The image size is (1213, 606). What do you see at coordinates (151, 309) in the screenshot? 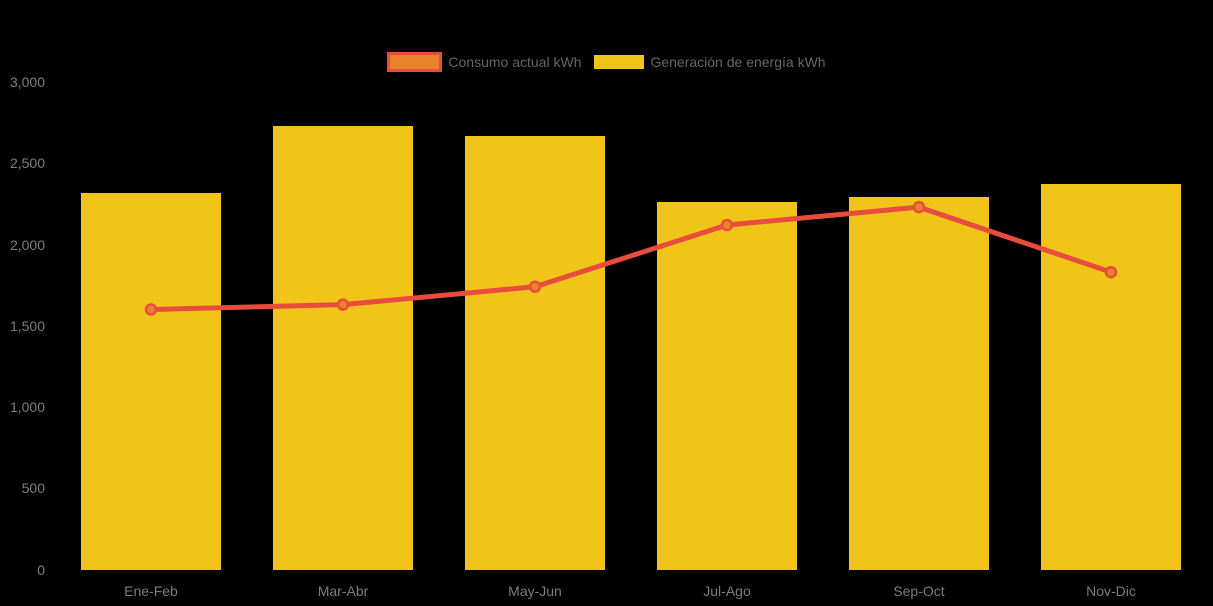
I see `consumption-point-Ene-Feb` at bounding box center [151, 309].